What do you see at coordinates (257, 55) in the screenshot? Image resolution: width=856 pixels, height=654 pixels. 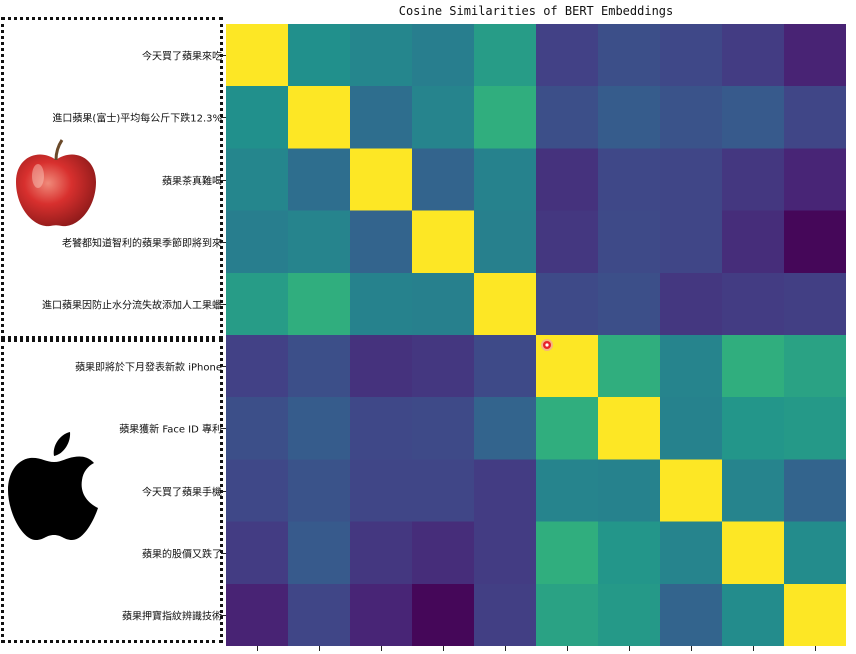 I see `heatmap-cell-r0-c0` at bounding box center [257, 55].